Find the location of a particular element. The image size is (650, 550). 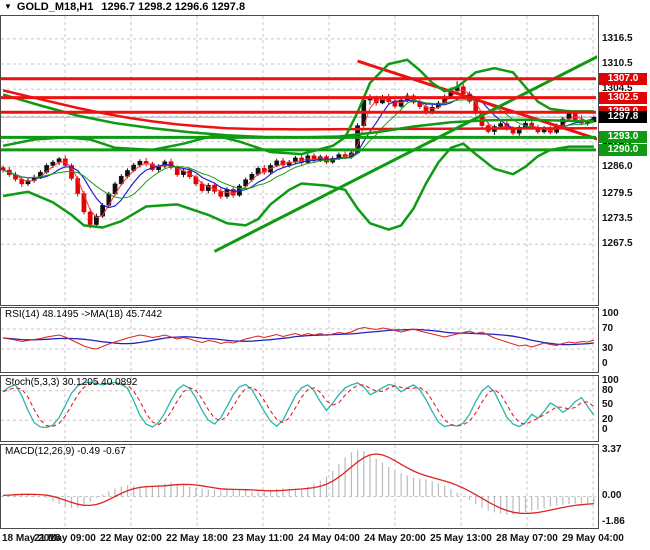

price-tick-label: 1310.5 is located at coordinates (617, 63).